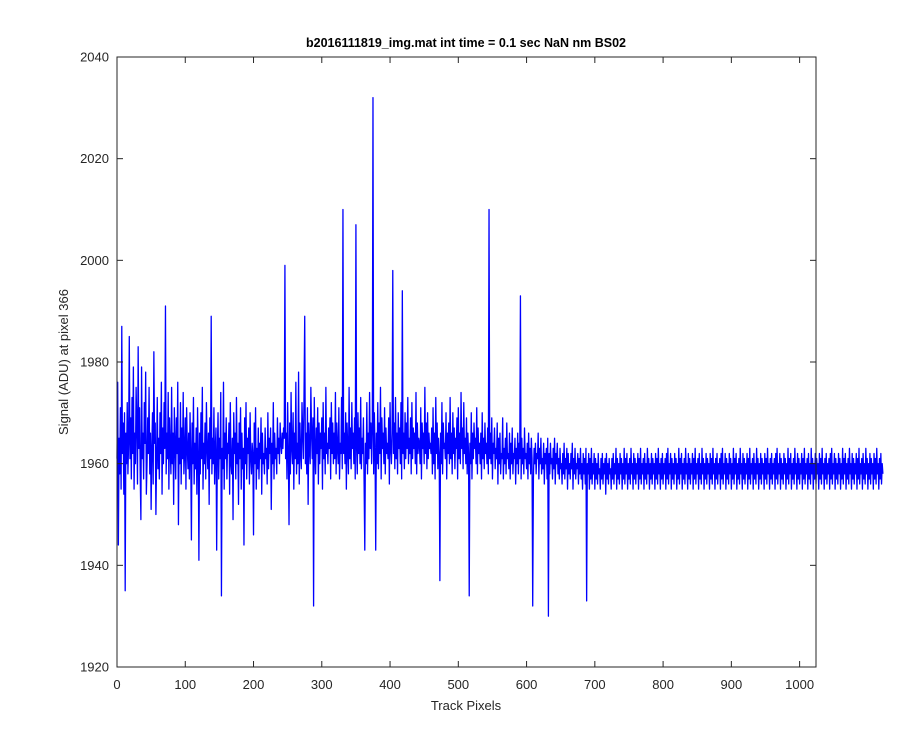 The image size is (900, 750). I want to click on x-tick-label: 0, so click(116, 684).